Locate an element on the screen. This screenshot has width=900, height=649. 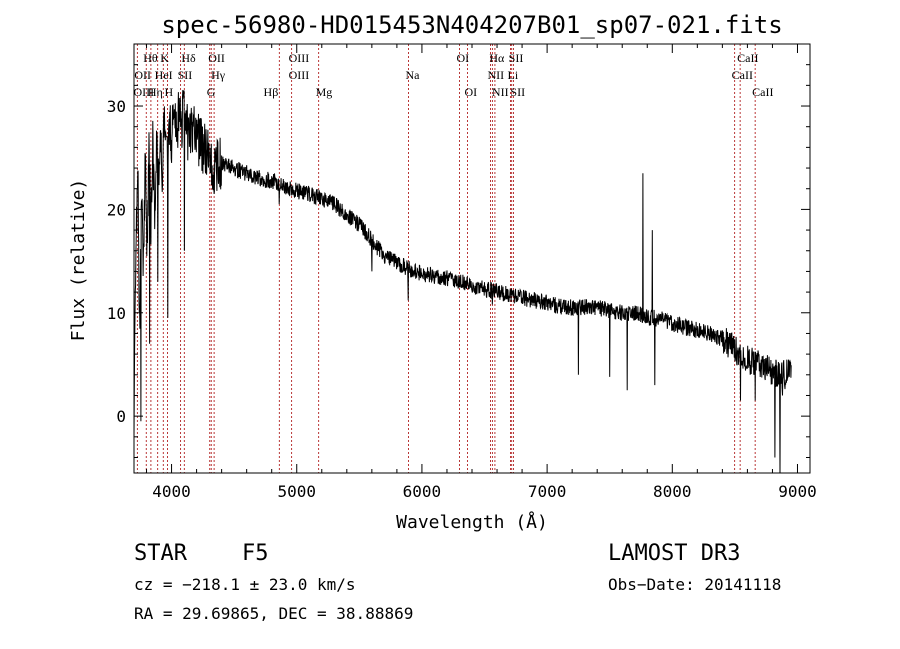
x-tick-label: 9000 is located at coordinates (797, 491).